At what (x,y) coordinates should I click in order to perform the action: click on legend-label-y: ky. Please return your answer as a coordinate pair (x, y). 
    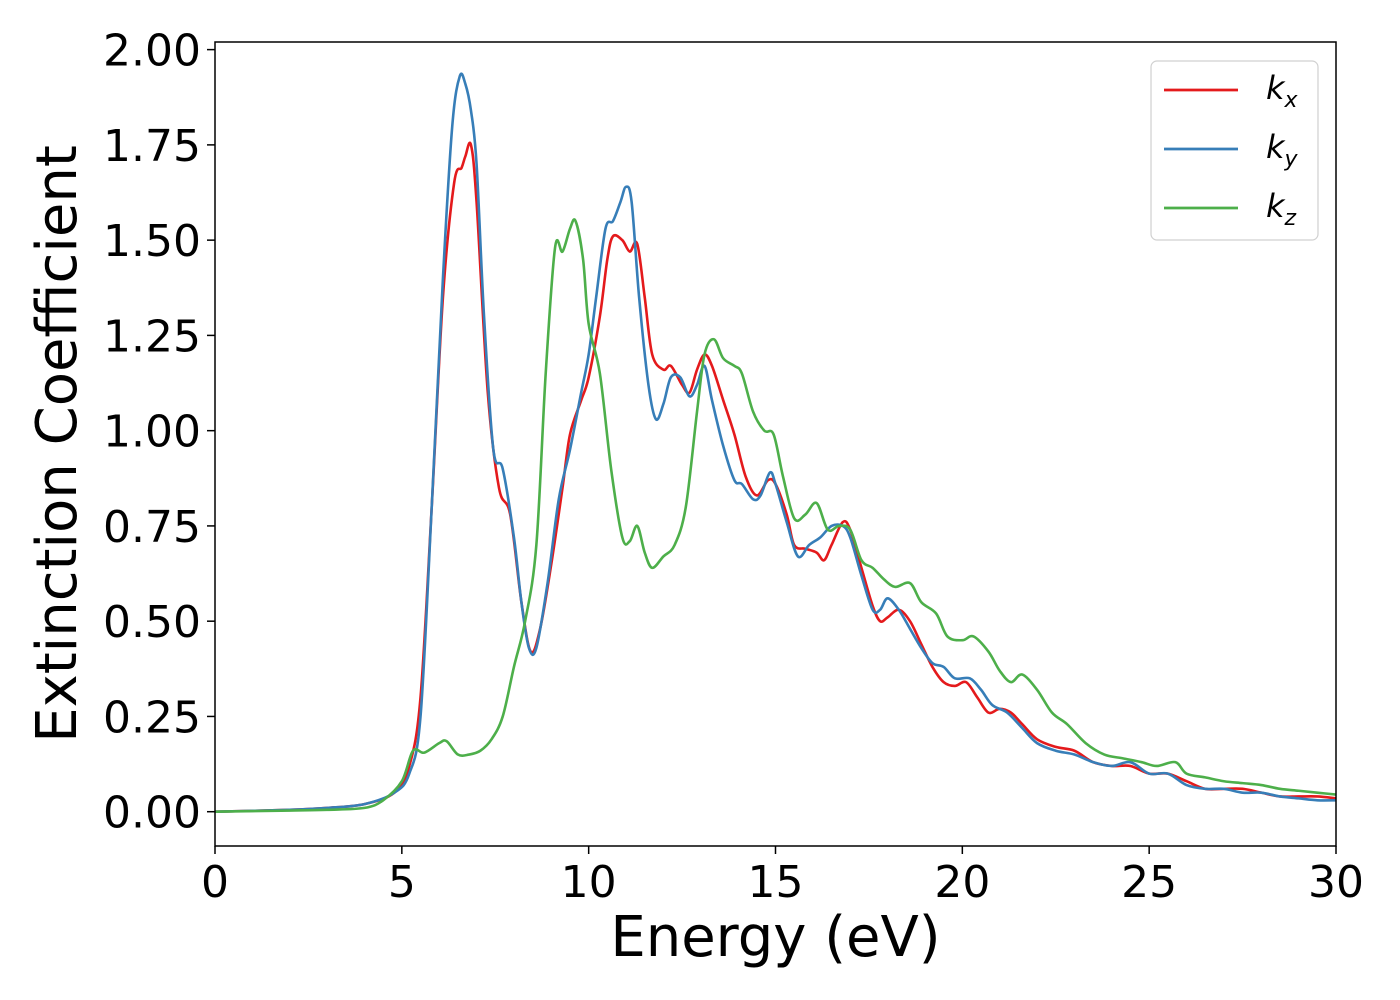
    Looking at the image, I should click on (1282, 150).